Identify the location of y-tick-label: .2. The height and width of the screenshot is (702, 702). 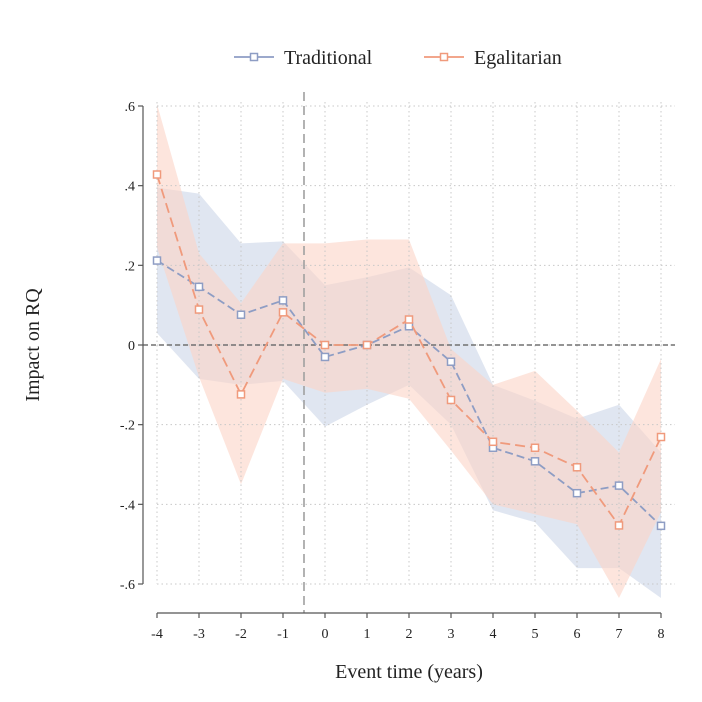
(130, 266).